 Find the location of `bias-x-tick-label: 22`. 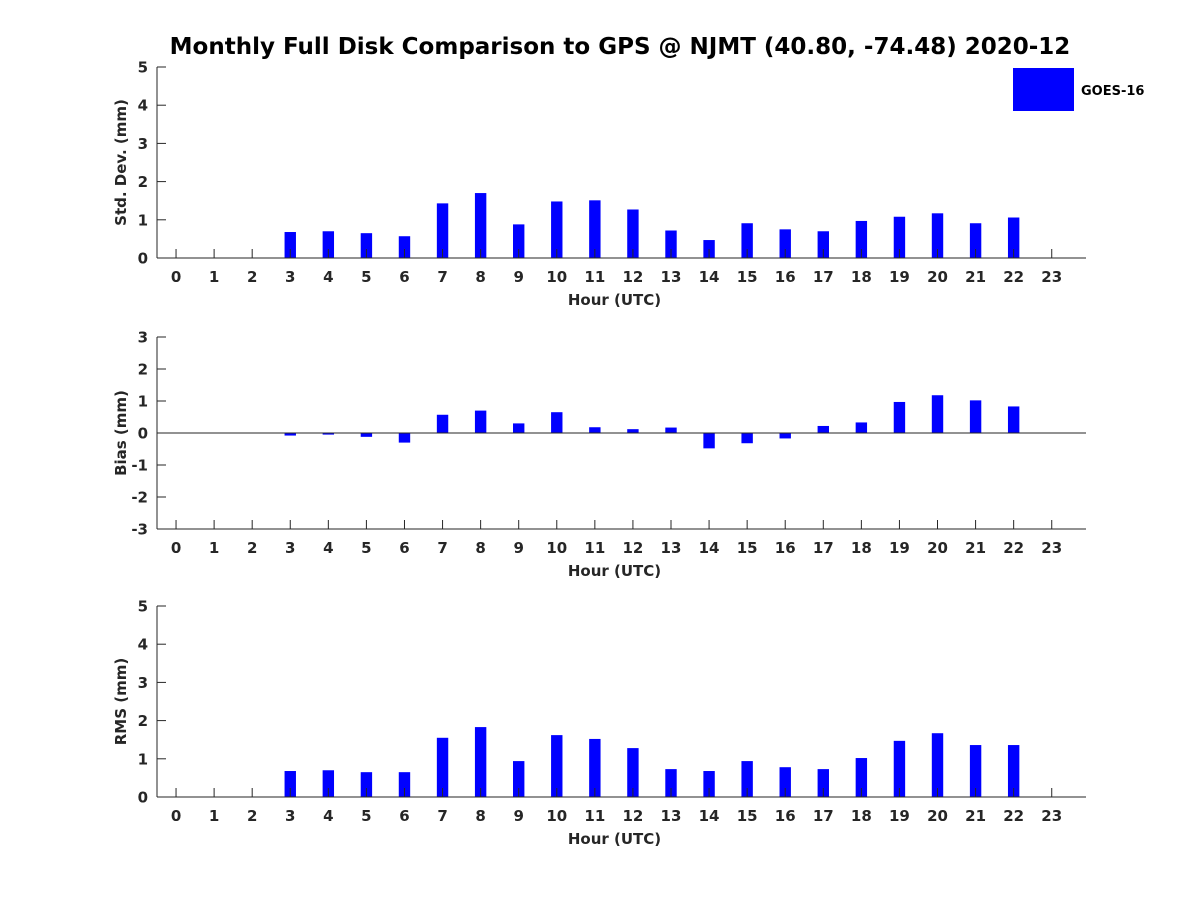

bias-x-tick-label: 22 is located at coordinates (1013, 548).